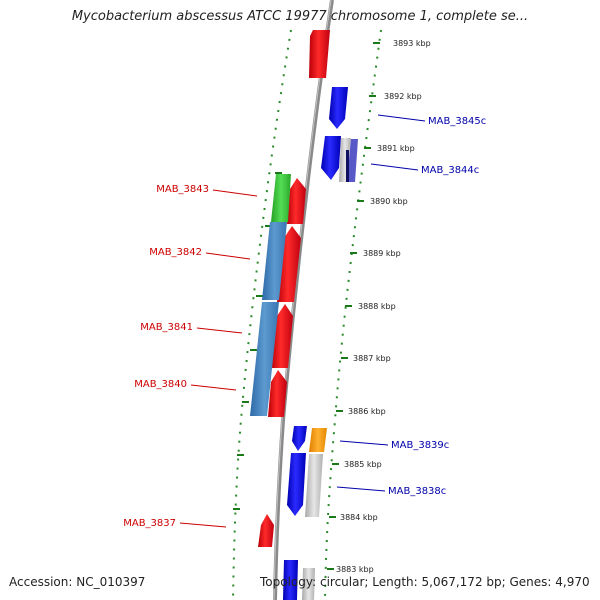  What do you see at coordinates (318, 440) in the screenshot?
I see `gene-feature-orange` at bounding box center [318, 440].